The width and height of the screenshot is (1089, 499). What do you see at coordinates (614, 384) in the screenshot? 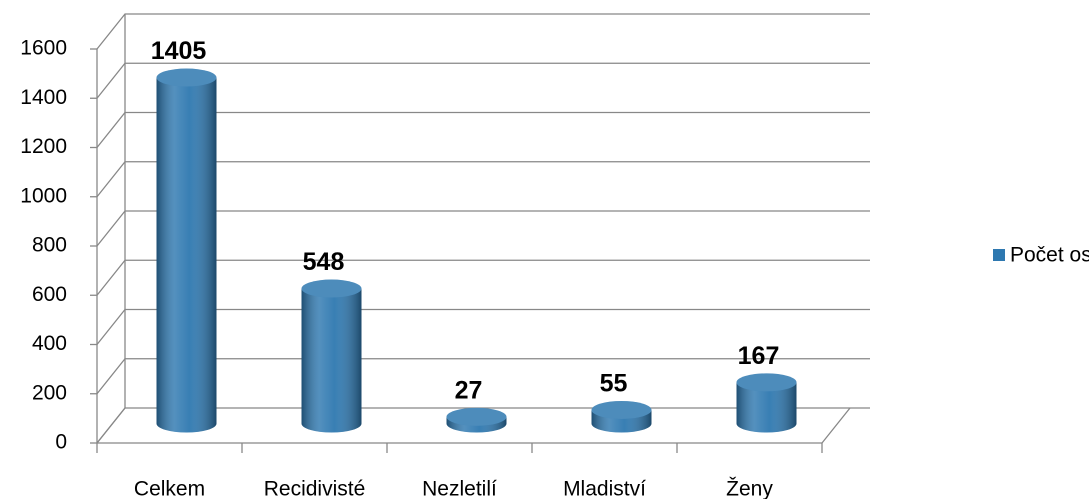
I see `value-label: 55` at bounding box center [614, 384].